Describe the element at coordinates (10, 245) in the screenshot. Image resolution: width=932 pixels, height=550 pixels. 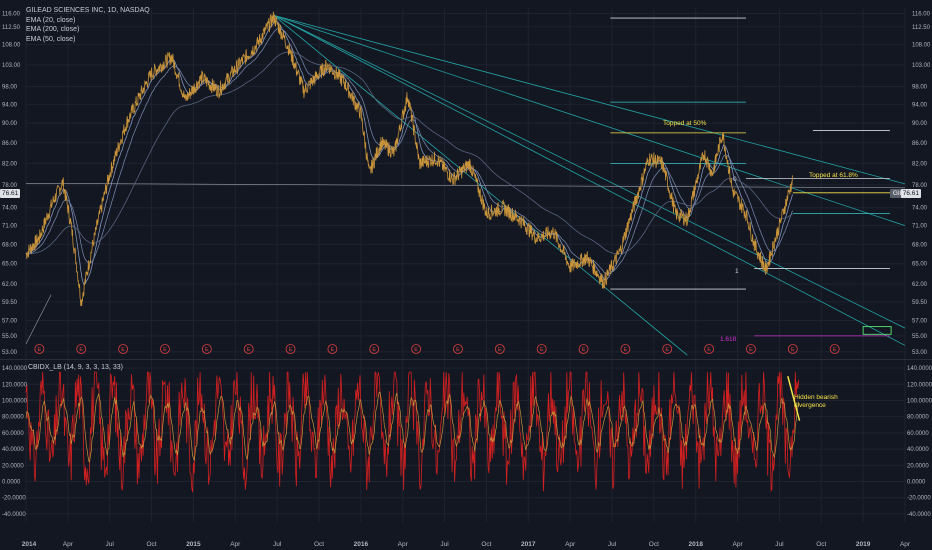
I see `y-tick-label-left: 68.00` at that location.